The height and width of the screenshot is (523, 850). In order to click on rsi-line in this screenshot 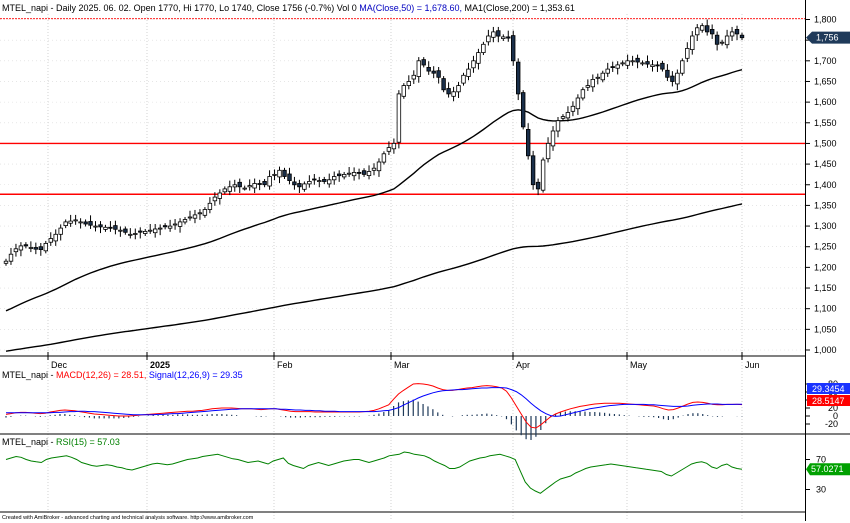, I will do `click(374, 472)`.